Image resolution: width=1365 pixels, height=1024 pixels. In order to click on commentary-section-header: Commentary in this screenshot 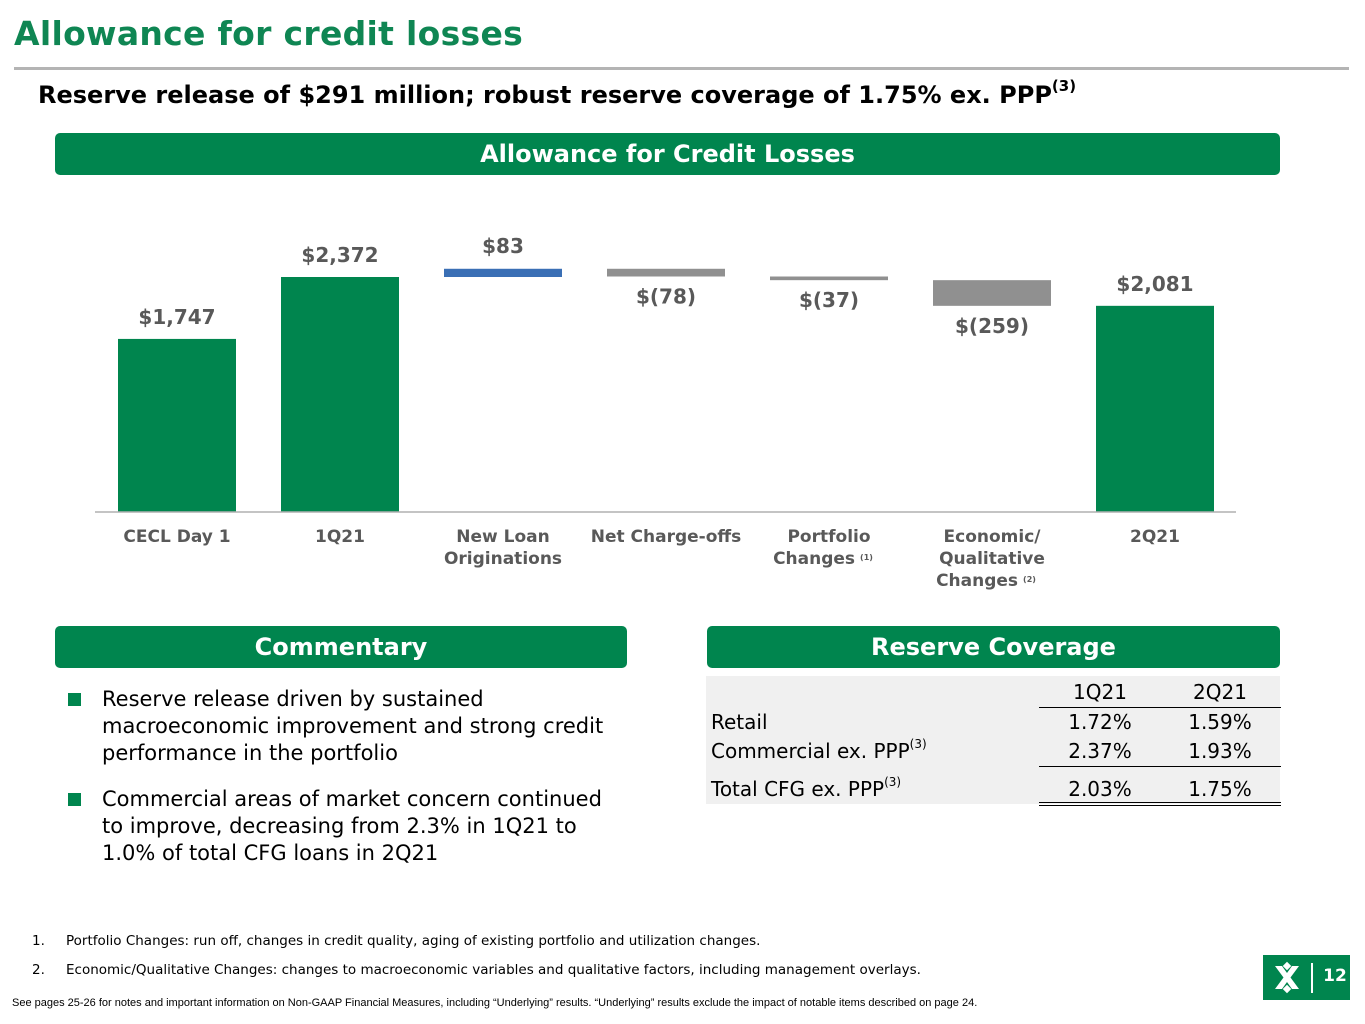, I will do `click(341, 647)`.